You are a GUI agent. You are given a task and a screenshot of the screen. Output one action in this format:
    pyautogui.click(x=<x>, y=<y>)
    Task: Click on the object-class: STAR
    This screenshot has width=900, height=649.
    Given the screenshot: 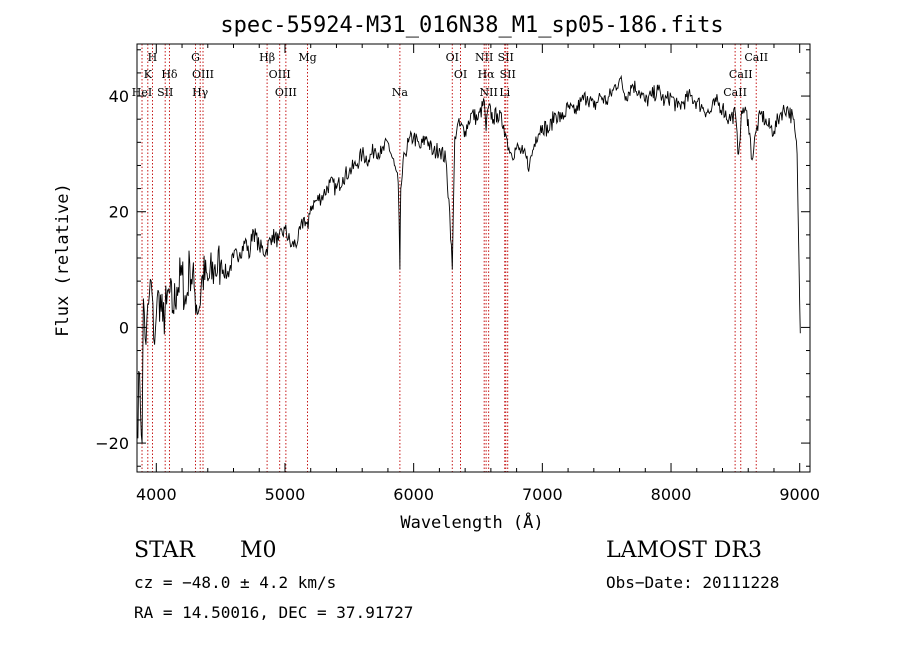 What is the action you would take?
    pyautogui.click(x=164, y=550)
    